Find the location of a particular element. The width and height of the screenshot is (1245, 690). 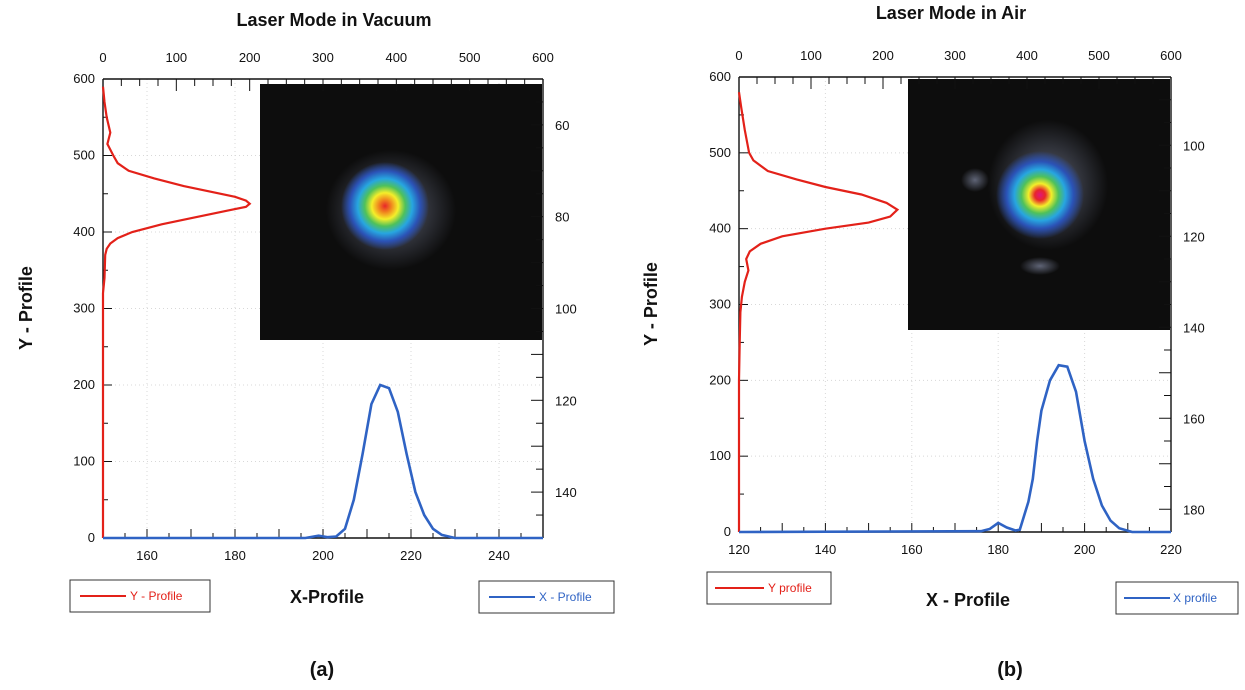

legend-x-profile: X - Profile is located at coordinates (546, 597).